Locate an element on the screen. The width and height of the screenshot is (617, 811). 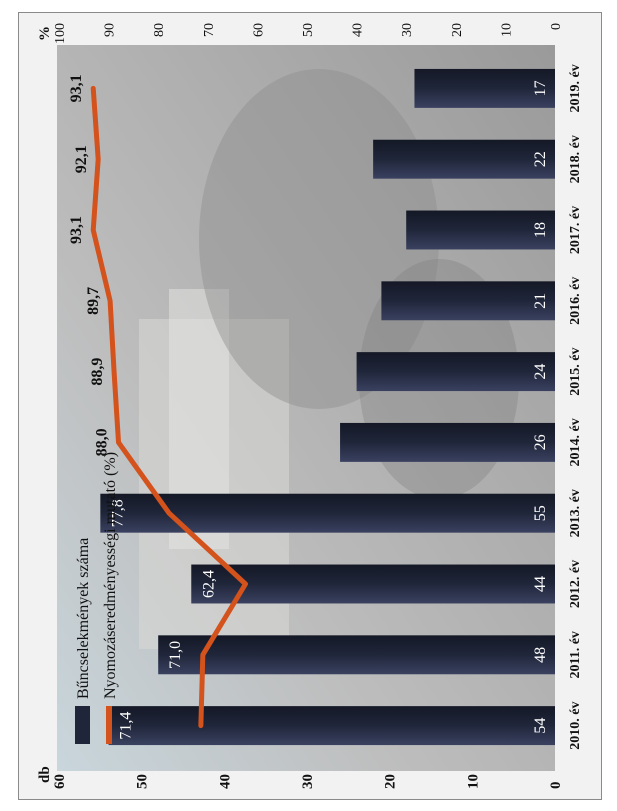
legend-swatch-bar is located at coordinates (82, 725).